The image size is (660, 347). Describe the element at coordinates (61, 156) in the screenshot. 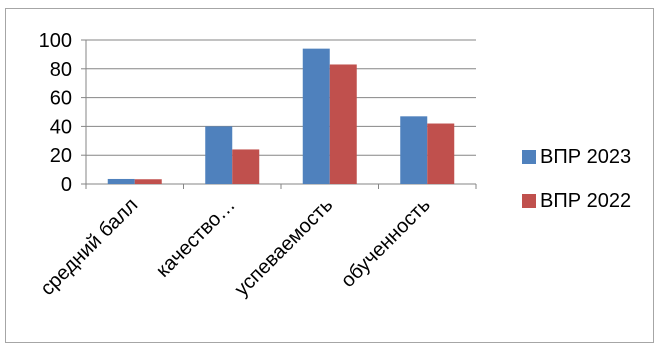

I see `y-tick-label: 20` at that location.